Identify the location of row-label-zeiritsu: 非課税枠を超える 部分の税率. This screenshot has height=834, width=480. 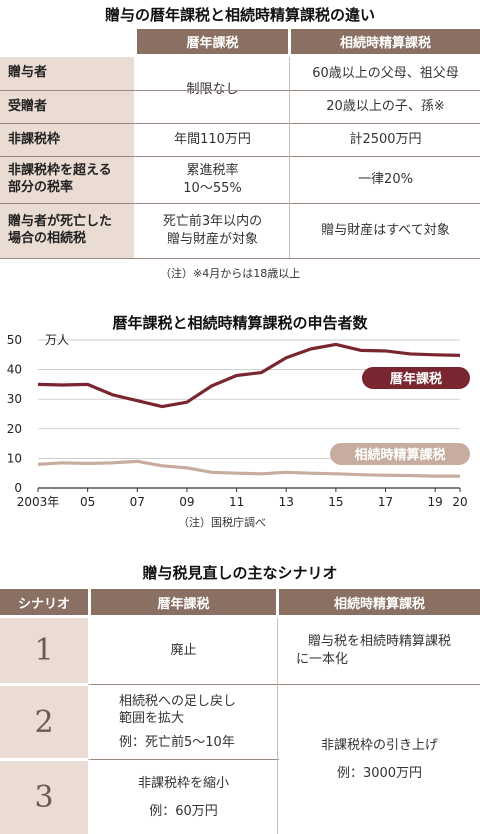
(67, 180).